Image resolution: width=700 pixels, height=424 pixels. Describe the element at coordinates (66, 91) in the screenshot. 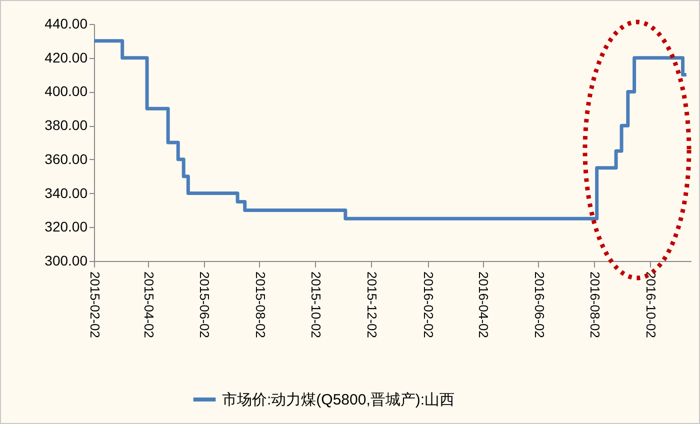

I see `y-tick-label: 400.00` at that location.